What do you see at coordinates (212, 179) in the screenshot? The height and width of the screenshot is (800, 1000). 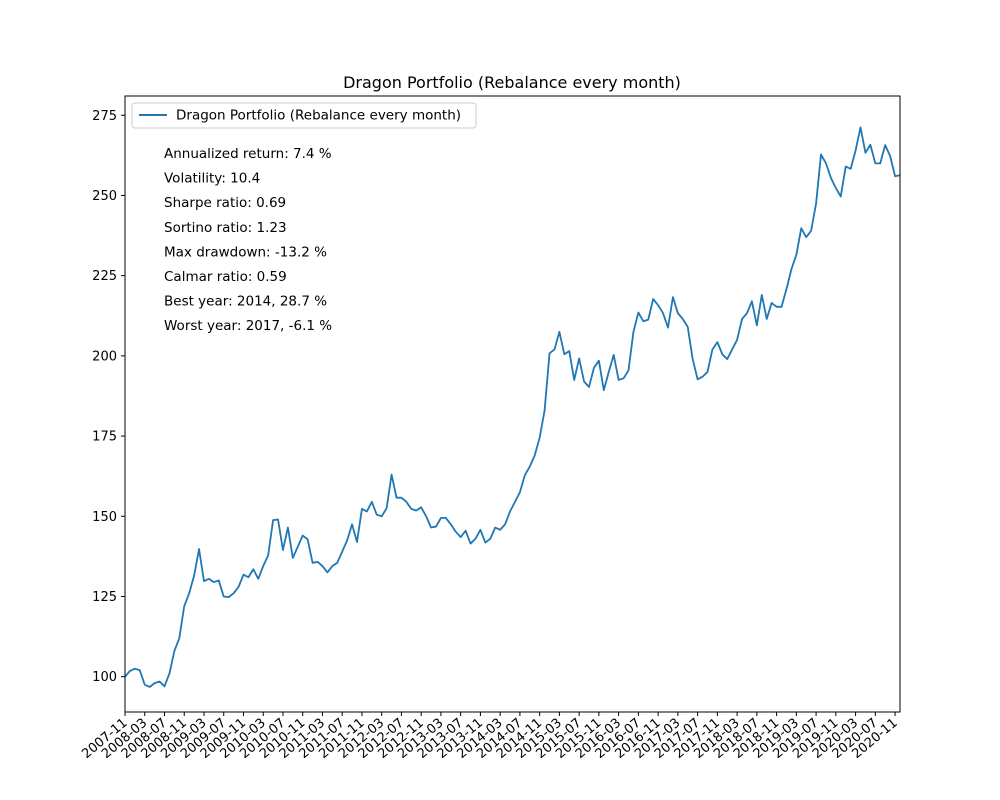 I see `stat-line-1: Volatility: 10.4` at bounding box center [212, 179].